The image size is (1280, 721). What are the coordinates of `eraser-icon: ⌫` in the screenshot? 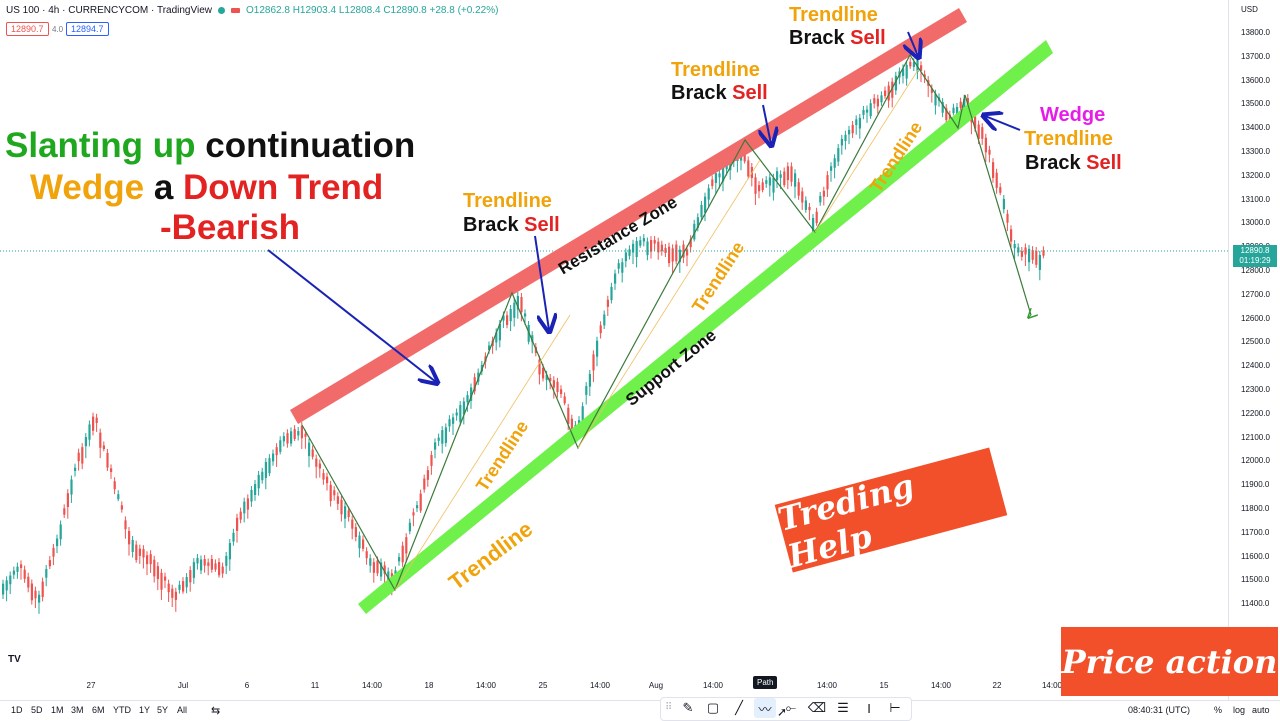 It's located at (817, 707).